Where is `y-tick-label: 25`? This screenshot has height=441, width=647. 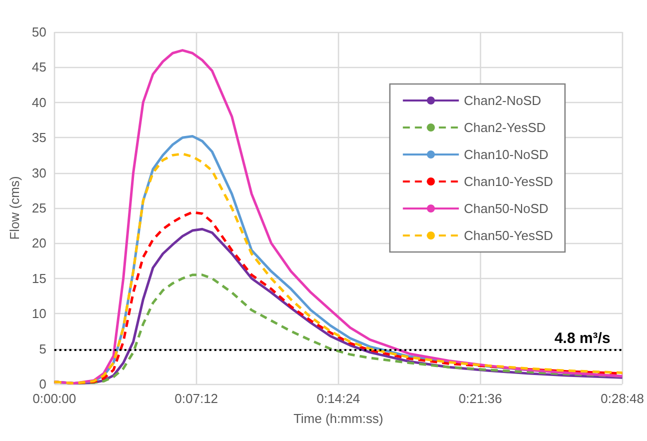
y-tick-label: 25 is located at coordinates (39, 208).